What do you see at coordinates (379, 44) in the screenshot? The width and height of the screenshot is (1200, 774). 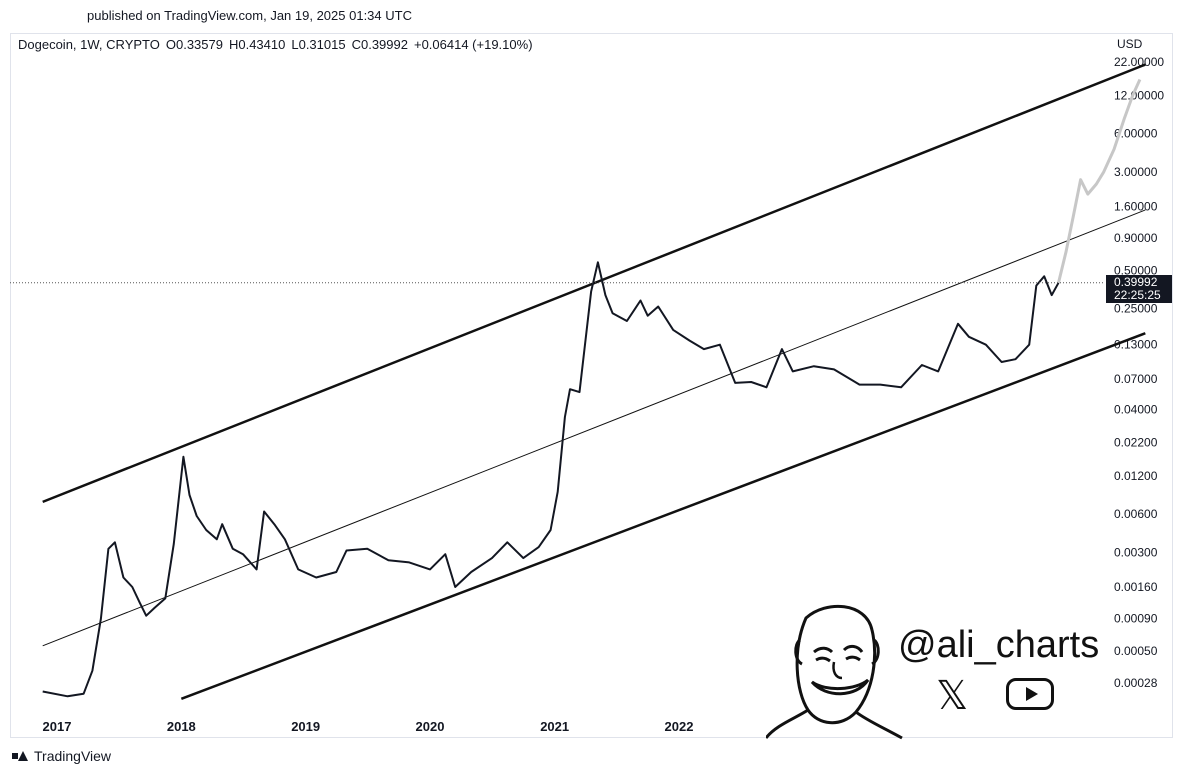 I see `close-value: C0.39992` at bounding box center [379, 44].